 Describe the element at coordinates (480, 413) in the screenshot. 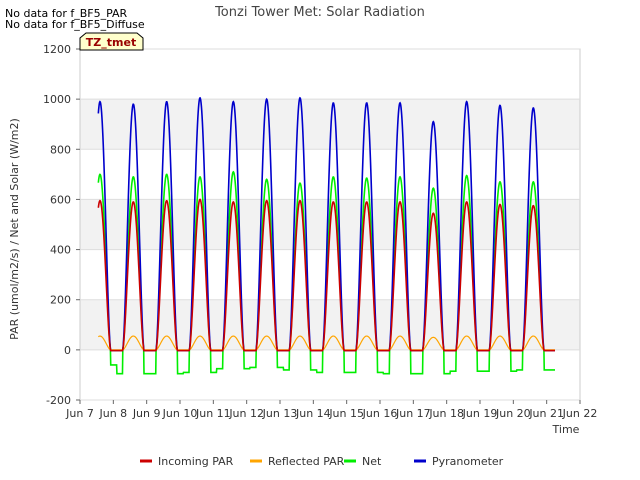

I see `x-tick-label: Jun 19` at that location.